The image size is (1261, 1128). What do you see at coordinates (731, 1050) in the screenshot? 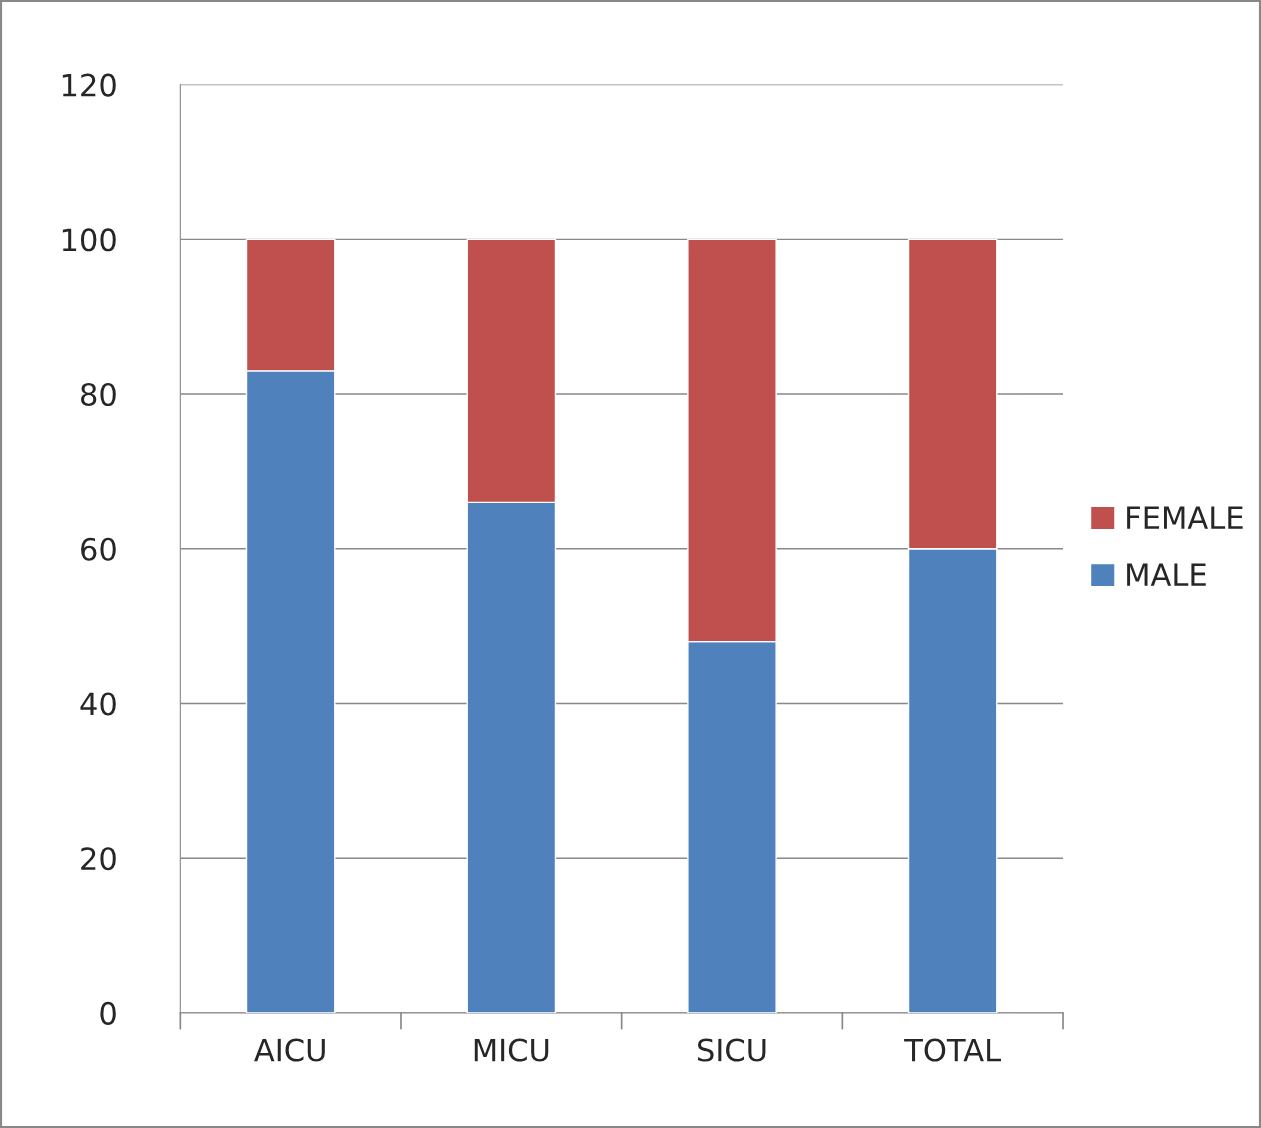
I see `x-tick-label: SICU` at bounding box center [731, 1050].